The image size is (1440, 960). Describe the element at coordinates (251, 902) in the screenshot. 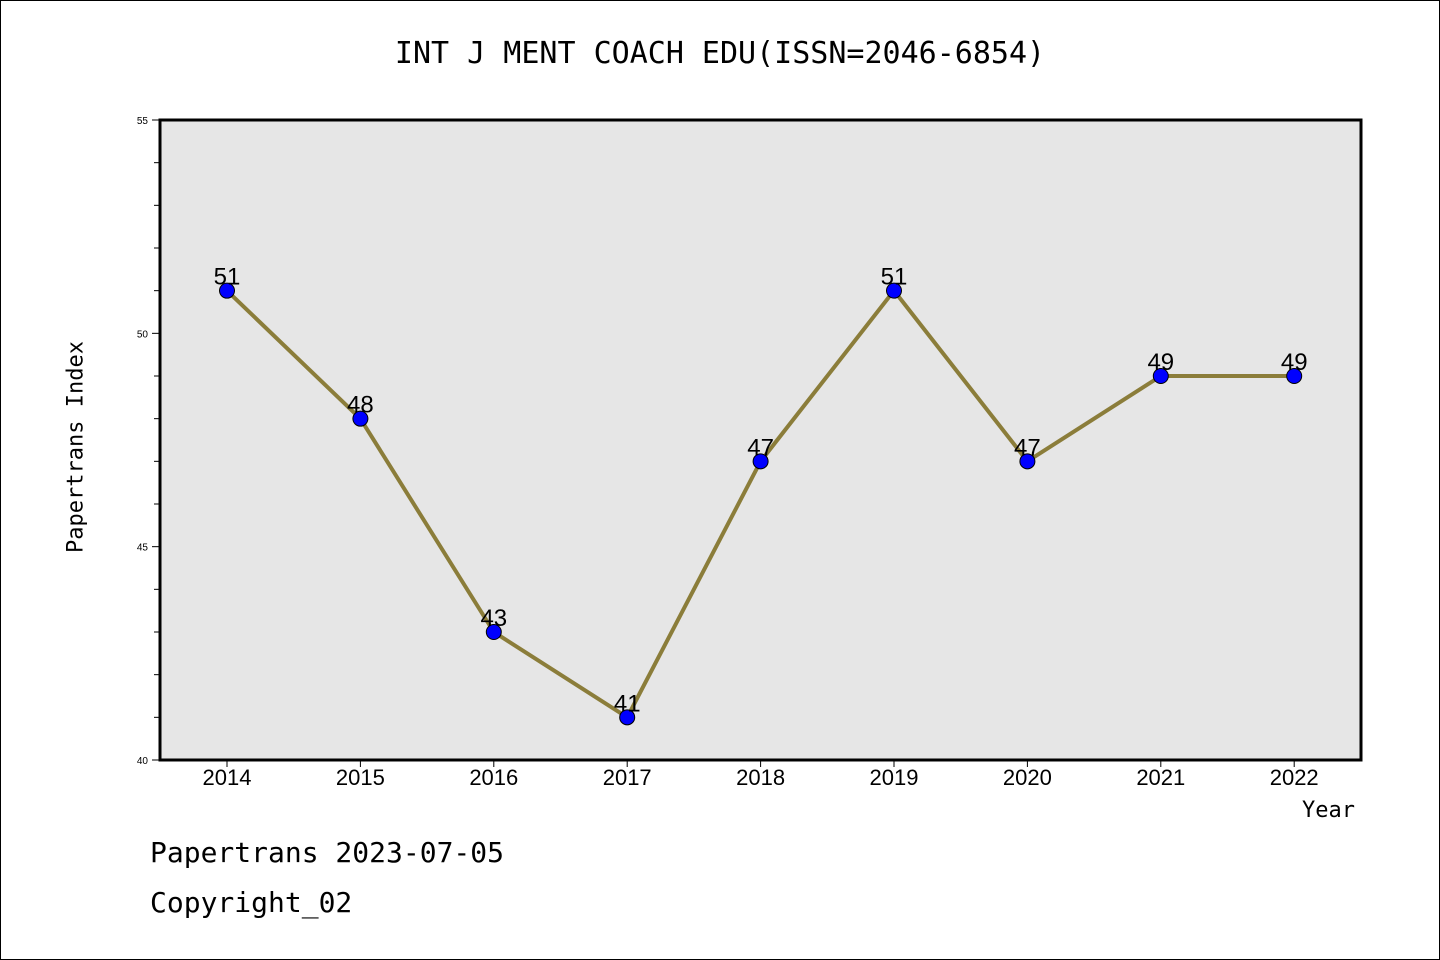

I see `footer-copyright: Copyright_02` at that location.